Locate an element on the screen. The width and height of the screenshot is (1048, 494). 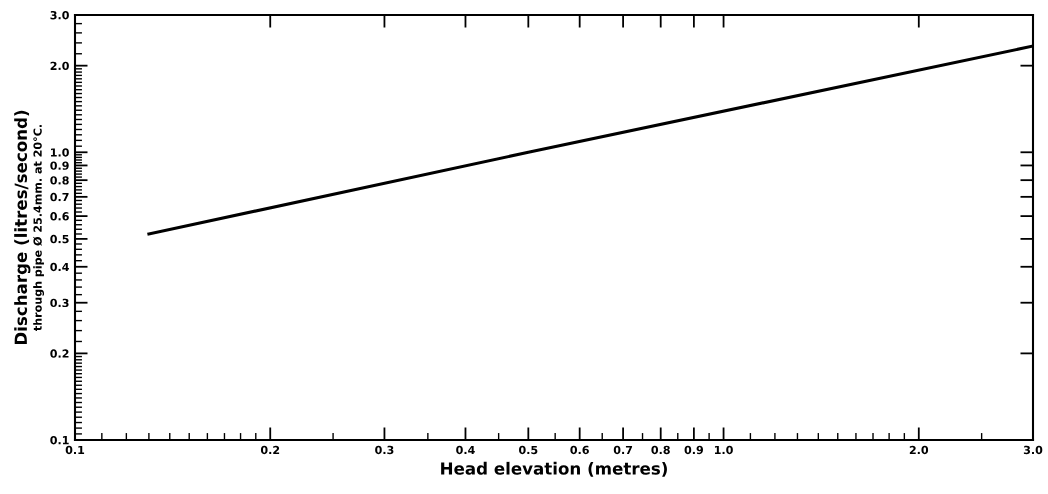
y-tick-label: 0.5 is located at coordinates (59, 239).